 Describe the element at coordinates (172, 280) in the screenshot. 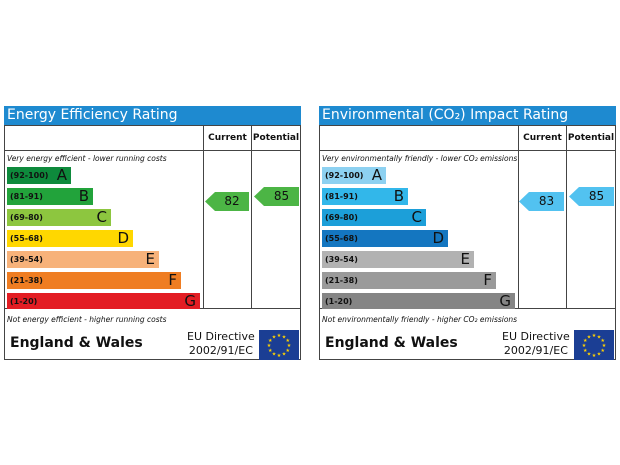

I see `band-letter: F` at that location.